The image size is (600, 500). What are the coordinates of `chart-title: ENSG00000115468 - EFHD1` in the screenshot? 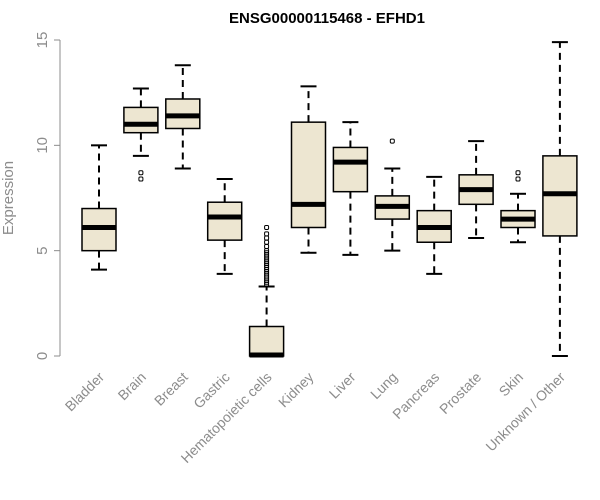 It's located at (327, 18).